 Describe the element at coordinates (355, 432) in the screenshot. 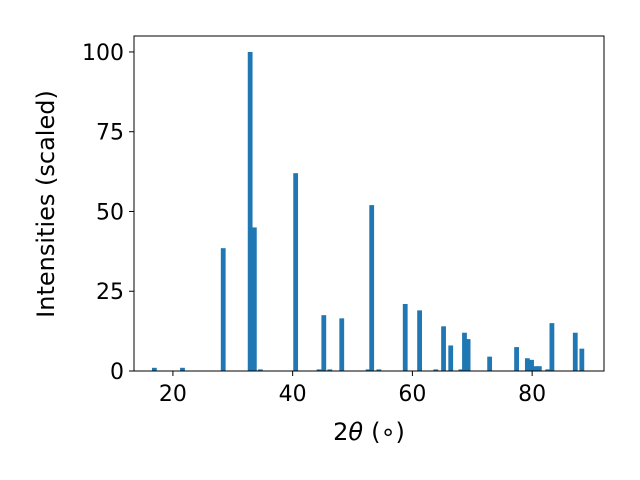

I see `x-axis-label-theta: θ` at that location.